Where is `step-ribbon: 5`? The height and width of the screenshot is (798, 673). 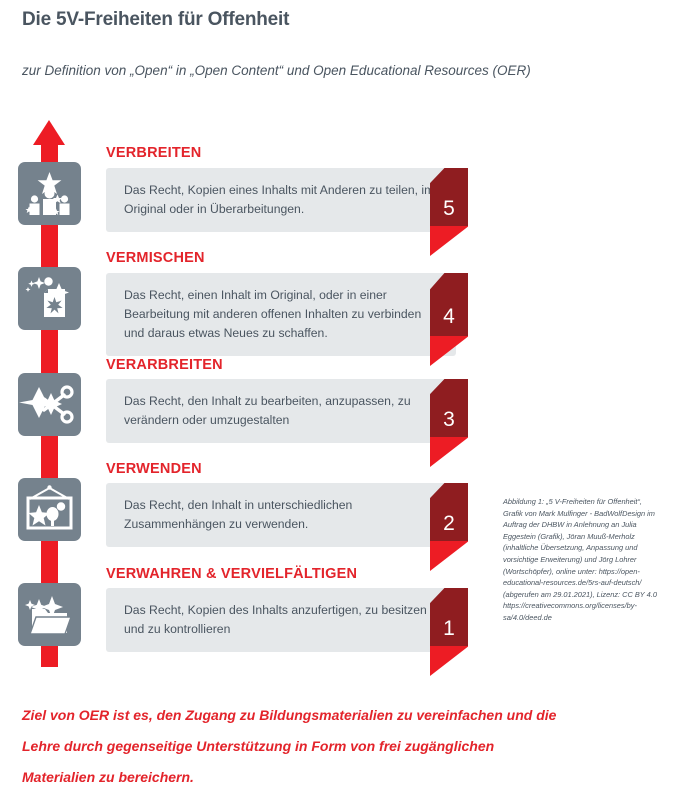 step-ribbon: 5 is located at coordinates (449, 212).